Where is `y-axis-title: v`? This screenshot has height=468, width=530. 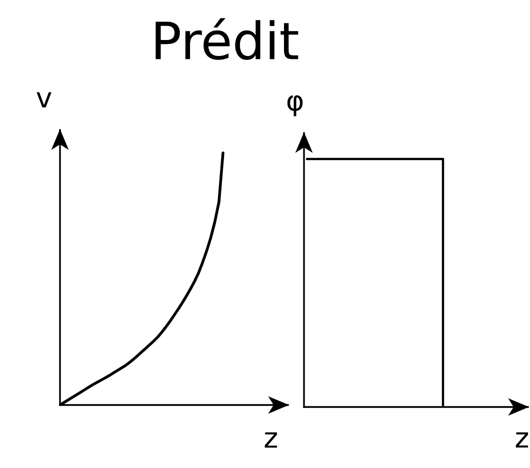
y-axis-title: v is located at coordinates (44, 100).